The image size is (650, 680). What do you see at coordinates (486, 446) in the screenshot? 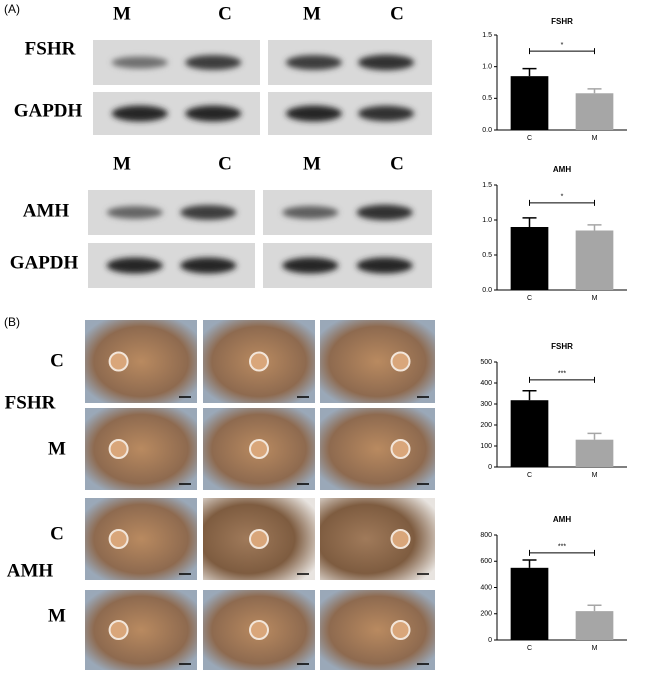
I see `y-tick-label: 100` at bounding box center [486, 446].